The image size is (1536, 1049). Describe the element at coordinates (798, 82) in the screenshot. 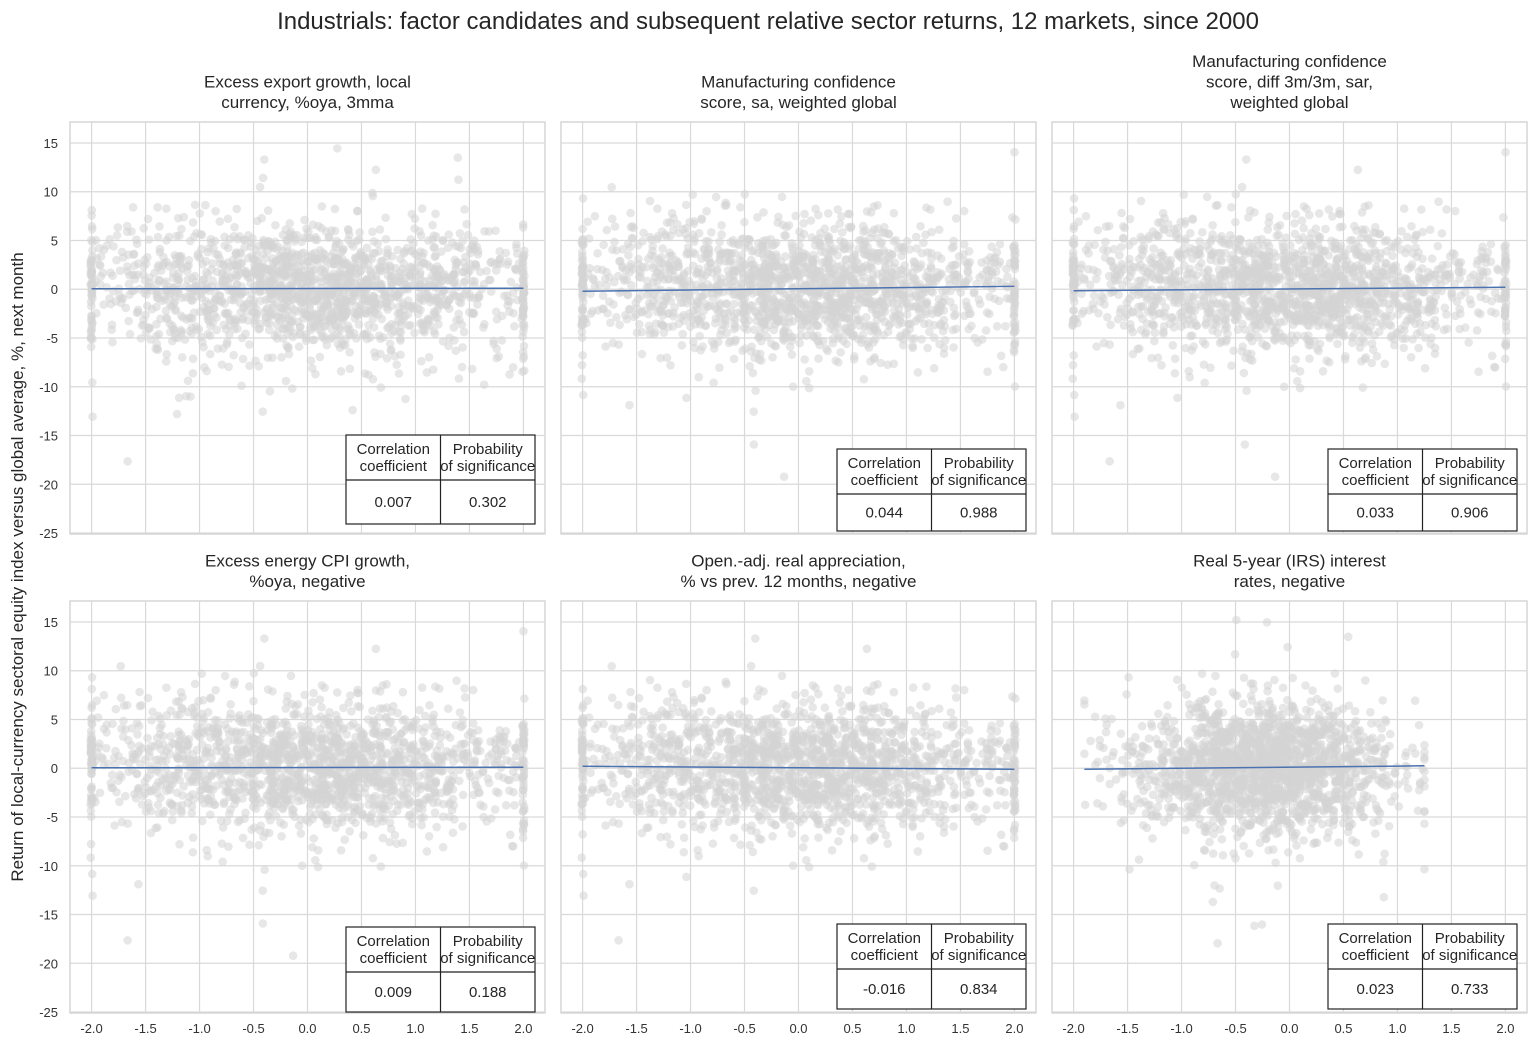

I see `panel-title: Manufacturing confidence` at that location.